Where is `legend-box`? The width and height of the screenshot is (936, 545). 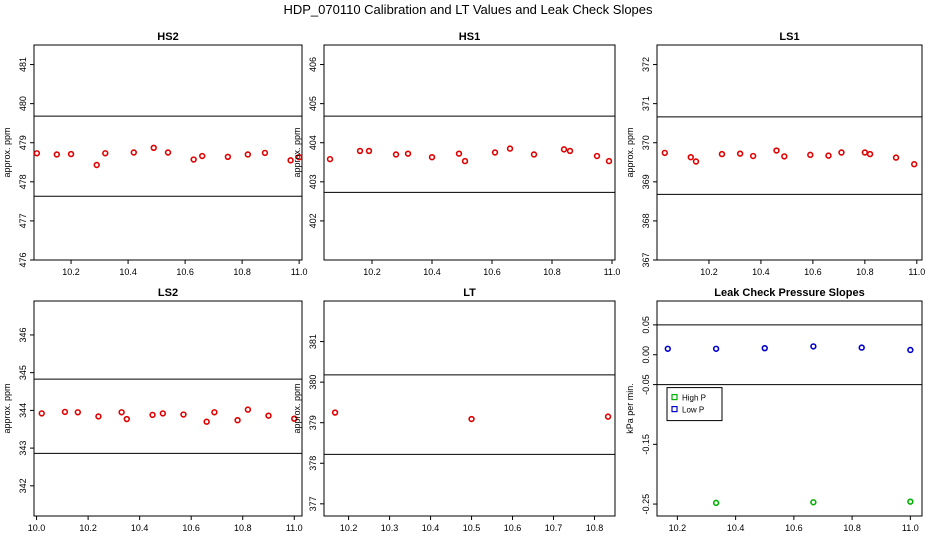
legend-box is located at coordinates (694, 404).